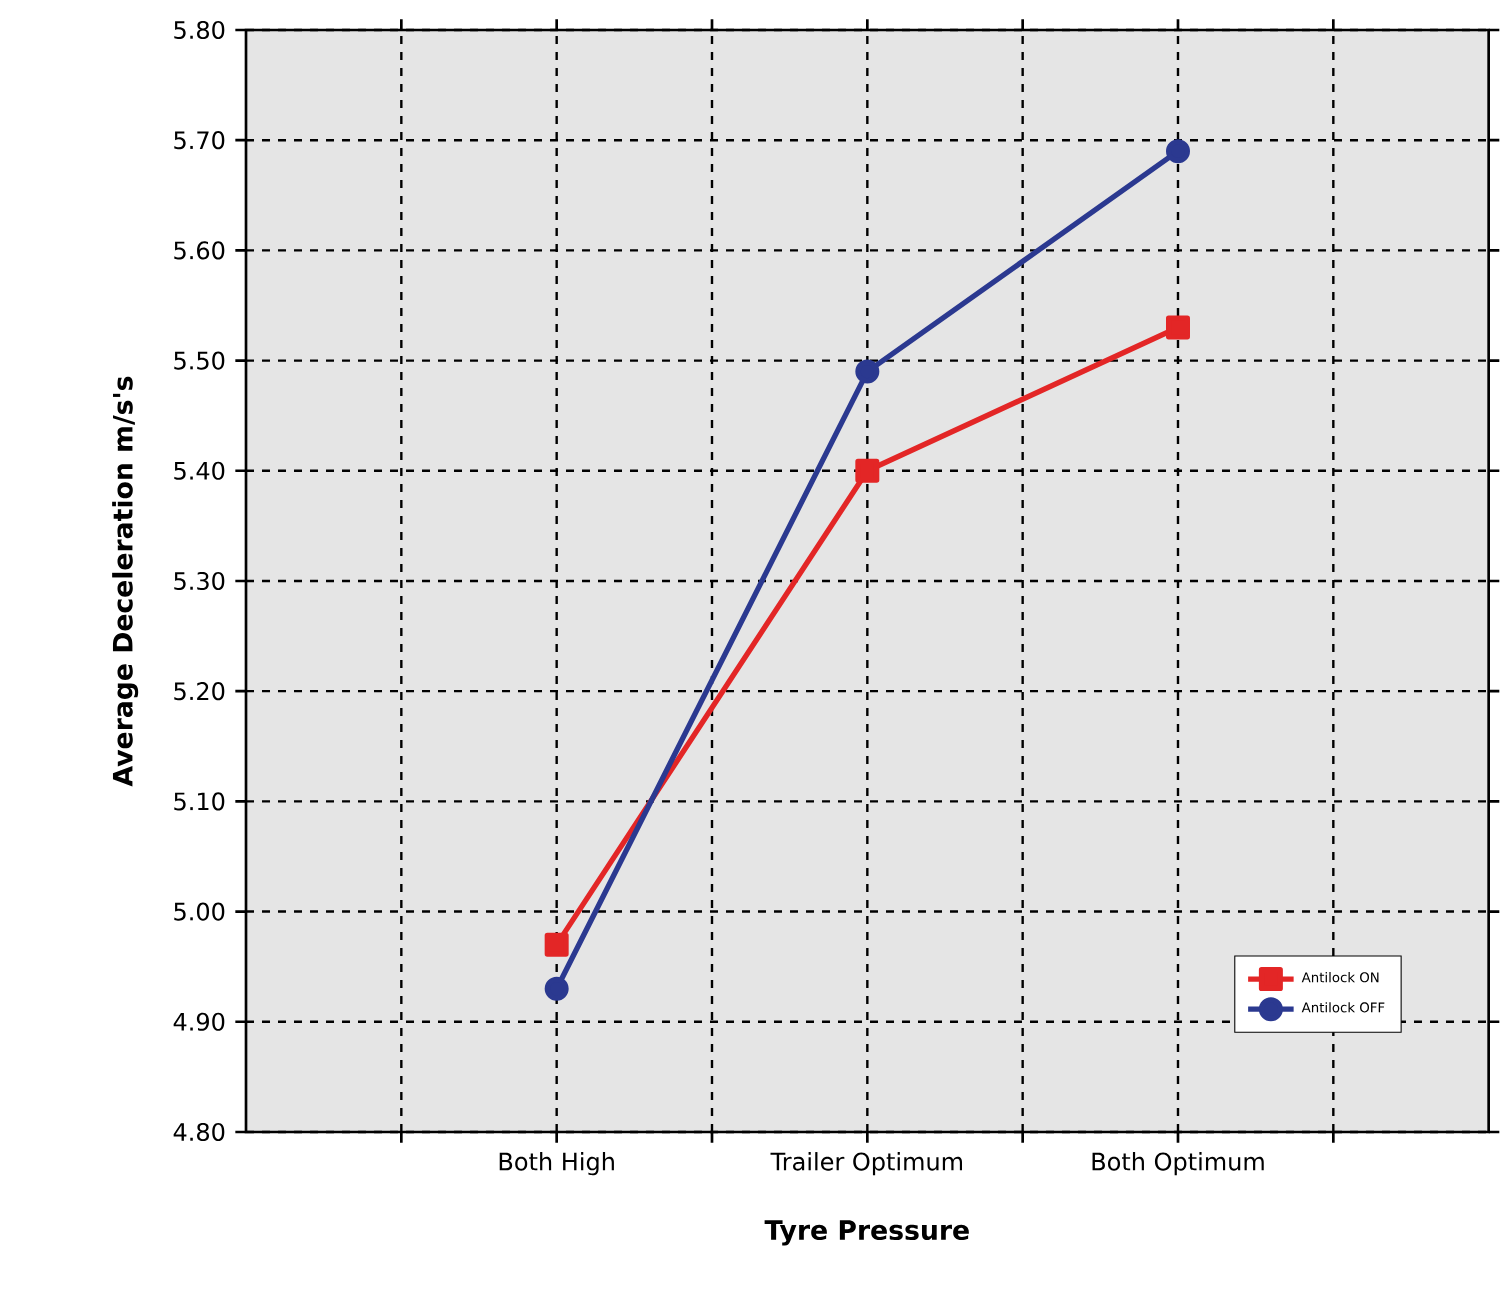  I want to click on x-axis-title: Tyre Pressure, so click(866, 1233).